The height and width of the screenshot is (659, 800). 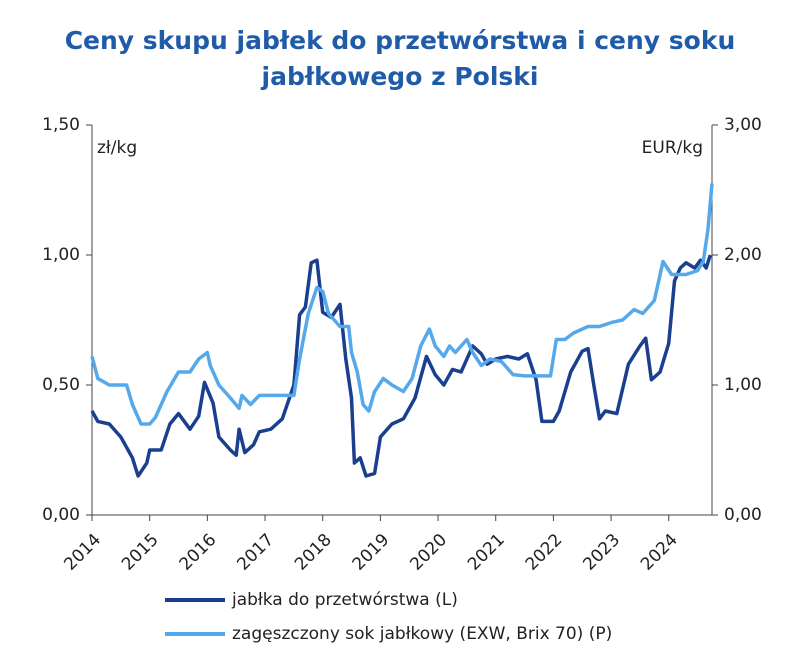 I want to click on y2-tick-label: 2,00, so click(x=743, y=255).